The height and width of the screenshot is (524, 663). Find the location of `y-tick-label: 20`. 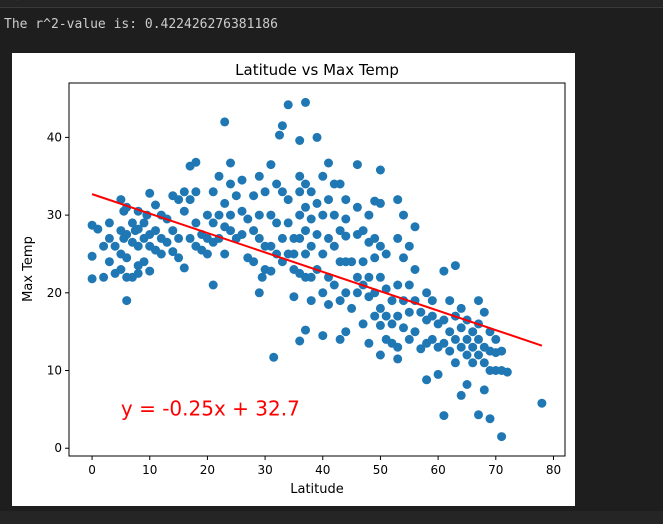

y-tick-label: 20 is located at coordinates (54, 293).